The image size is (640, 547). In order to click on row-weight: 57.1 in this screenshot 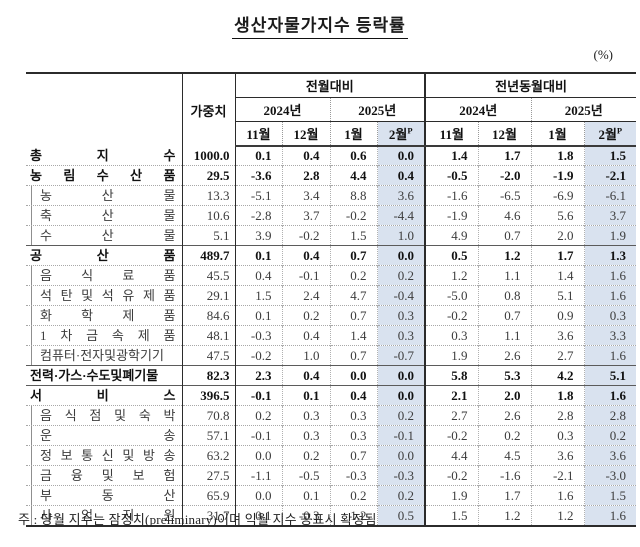, I will do `click(208, 435)`.